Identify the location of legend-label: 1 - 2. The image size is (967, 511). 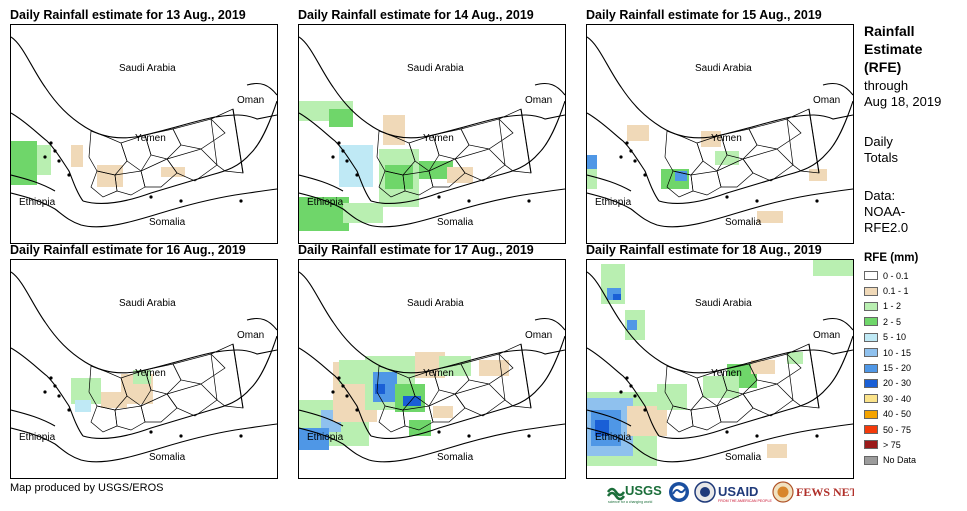
(892, 306).